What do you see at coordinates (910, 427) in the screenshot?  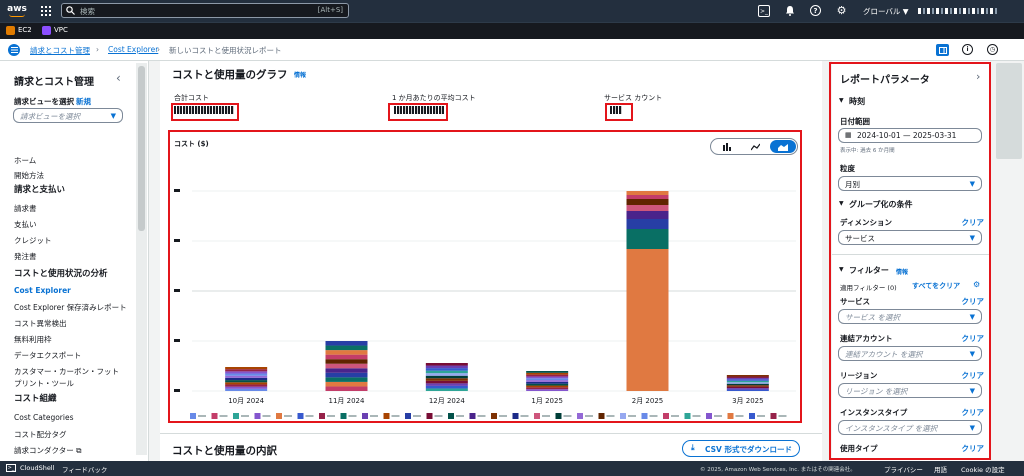 I see `filter-select: インスタンスタイプ を選択 ▼` at bounding box center [910, 427].